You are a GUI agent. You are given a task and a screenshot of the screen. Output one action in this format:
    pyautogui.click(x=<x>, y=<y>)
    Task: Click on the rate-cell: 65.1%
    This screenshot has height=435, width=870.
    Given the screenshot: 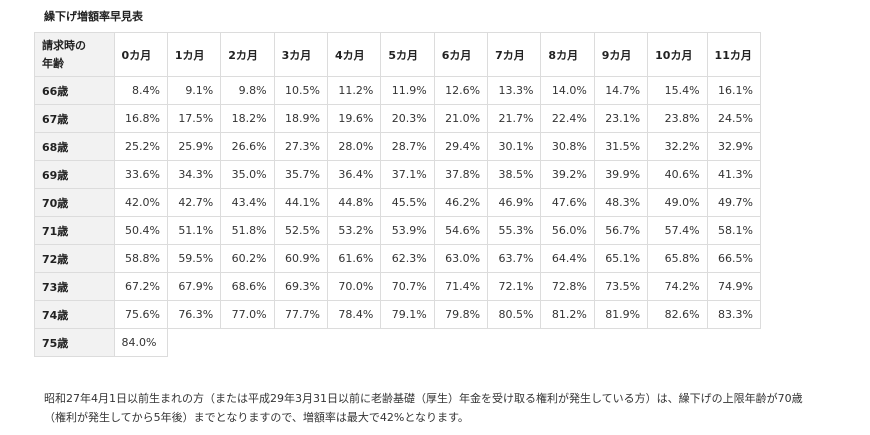 What is the action you would take?
    pyautogui.click(x=621, y=258)
    